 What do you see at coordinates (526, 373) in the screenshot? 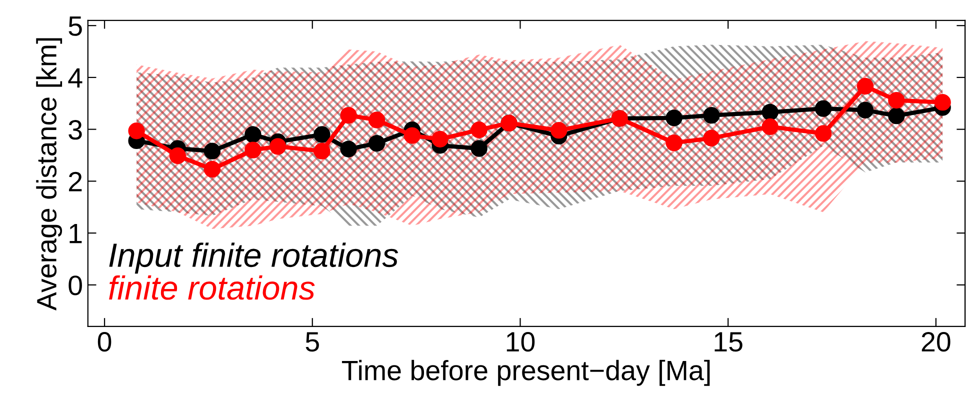
I see `x-axis-title: Time before present−day [Ma]` at bounding box center [526, 373].